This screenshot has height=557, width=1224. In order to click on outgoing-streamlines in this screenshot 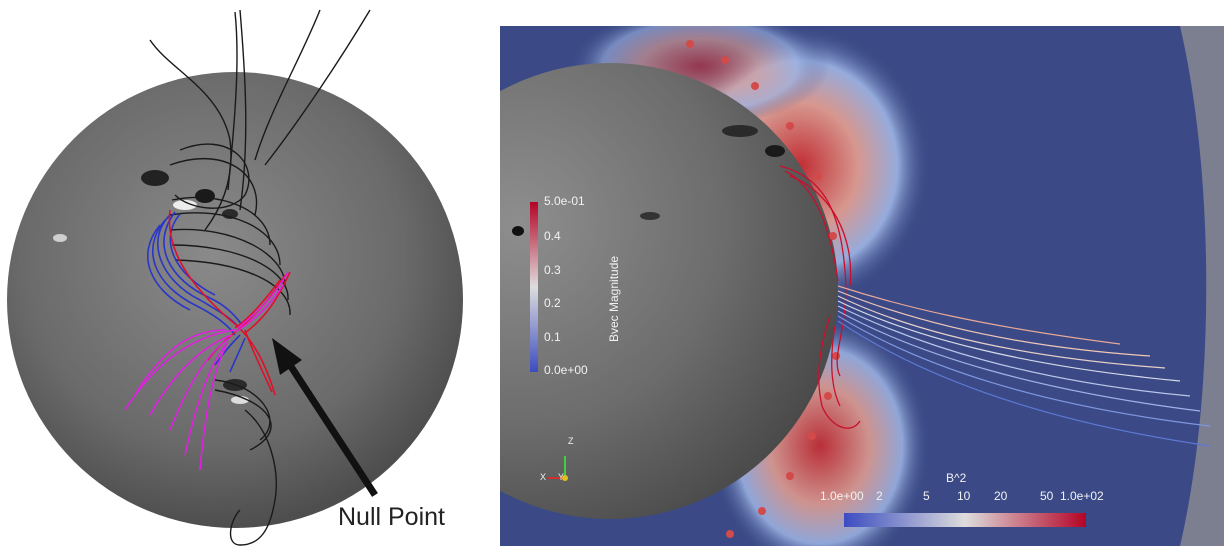, I will do `click(1024, 366)`.